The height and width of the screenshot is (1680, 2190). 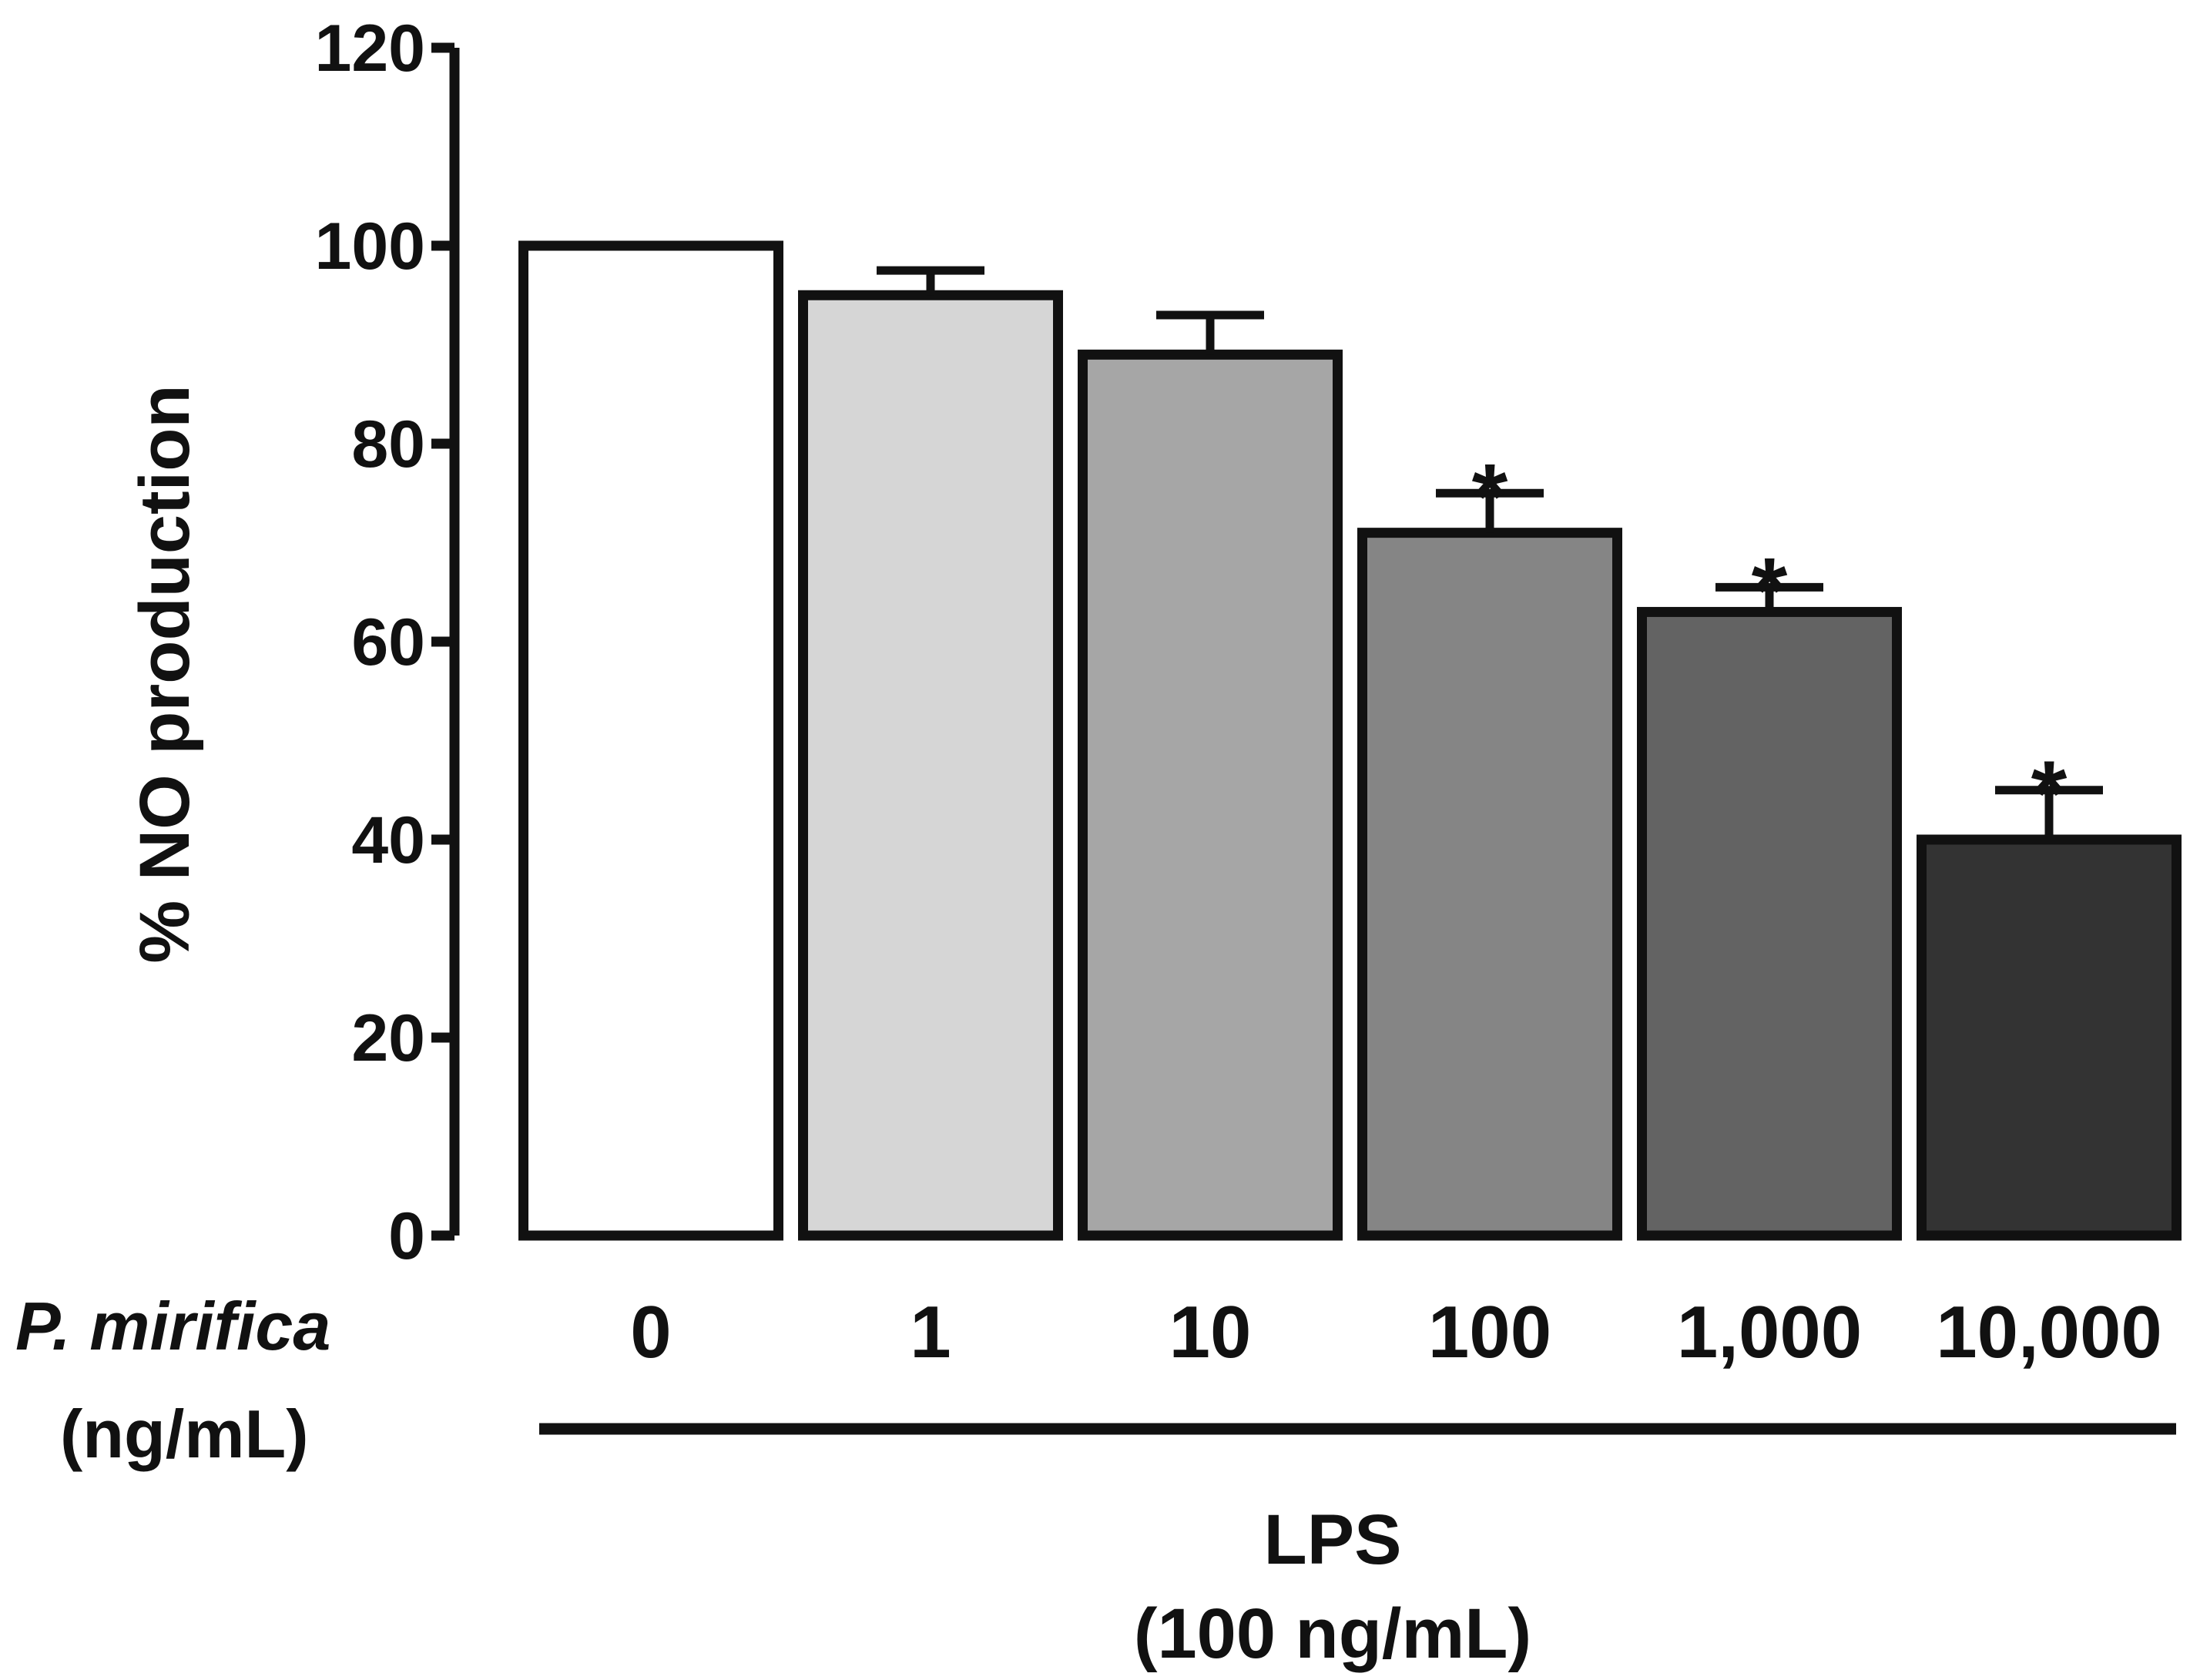 I want to click on category-label-1: 0, so click(x=650, y=1332).